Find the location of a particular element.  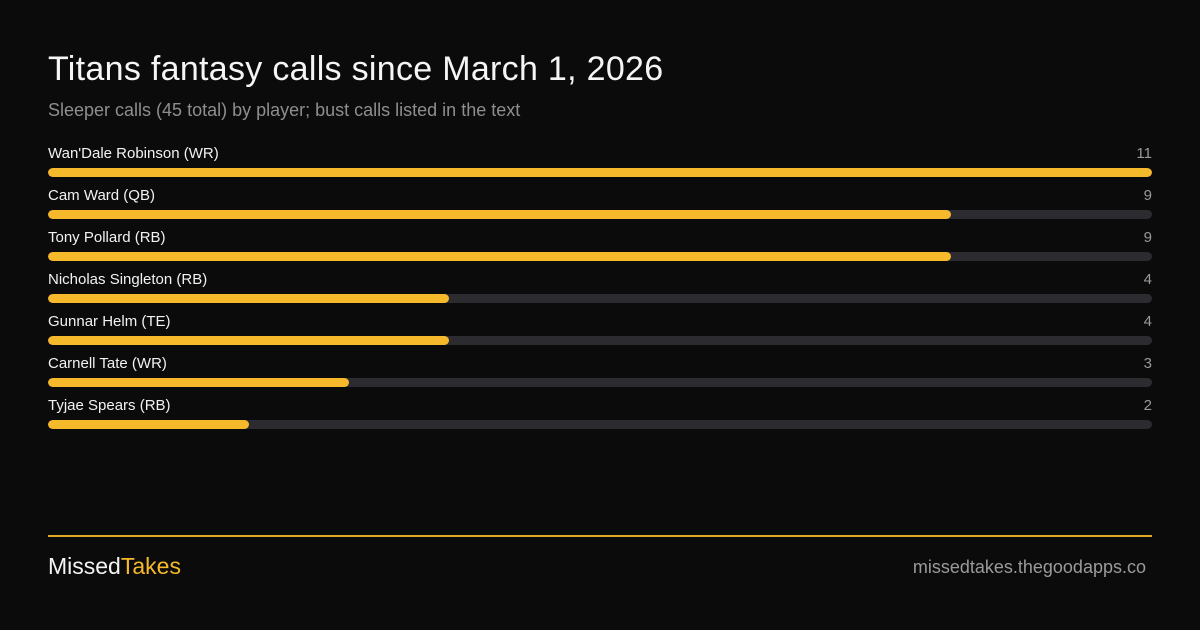

bar-row: Nicholas Singleton (RB) 4 is located at coordinates (600, 289).